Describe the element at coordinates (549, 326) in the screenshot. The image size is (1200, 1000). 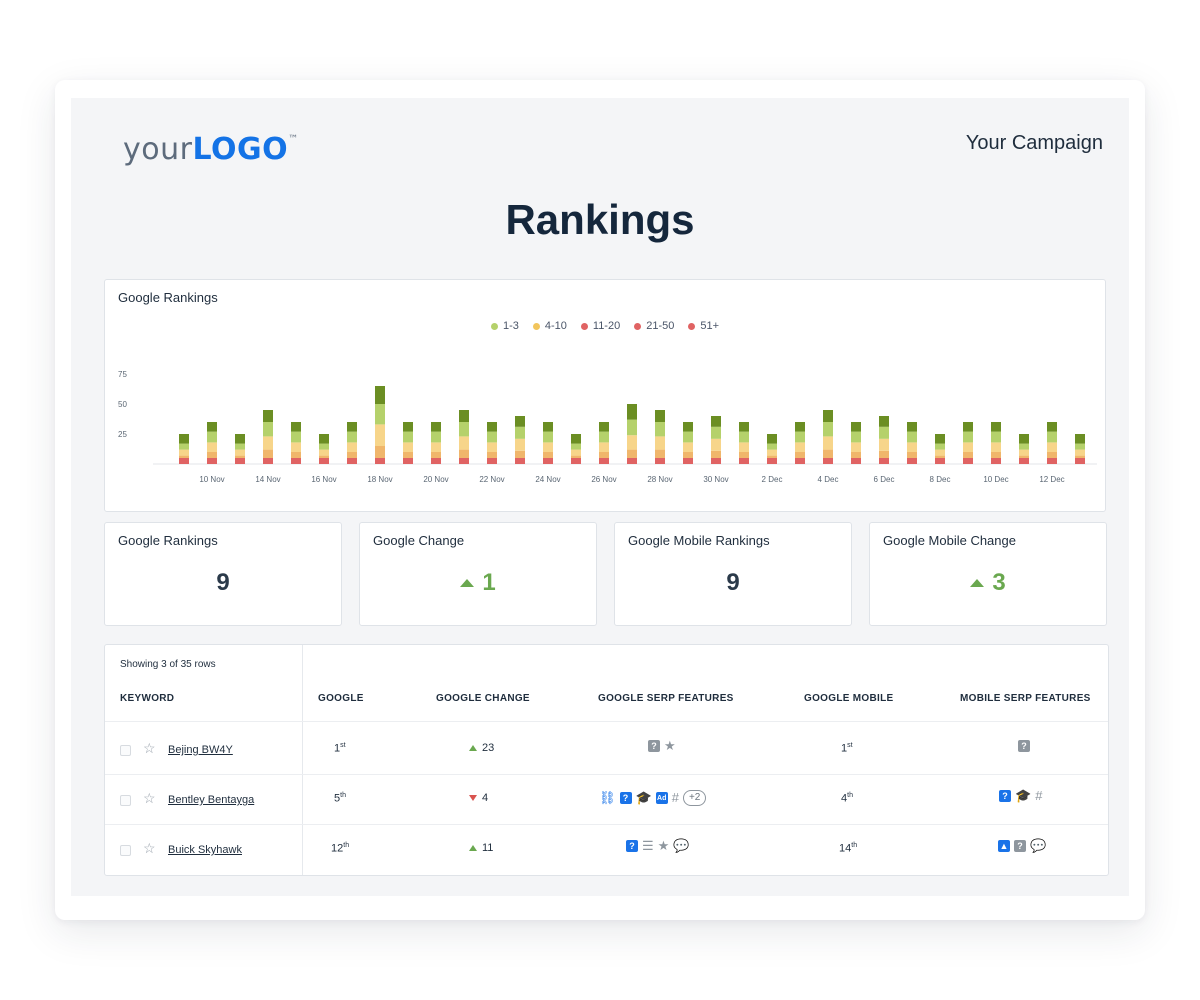
I see `legend-item: 4-10` at that location.